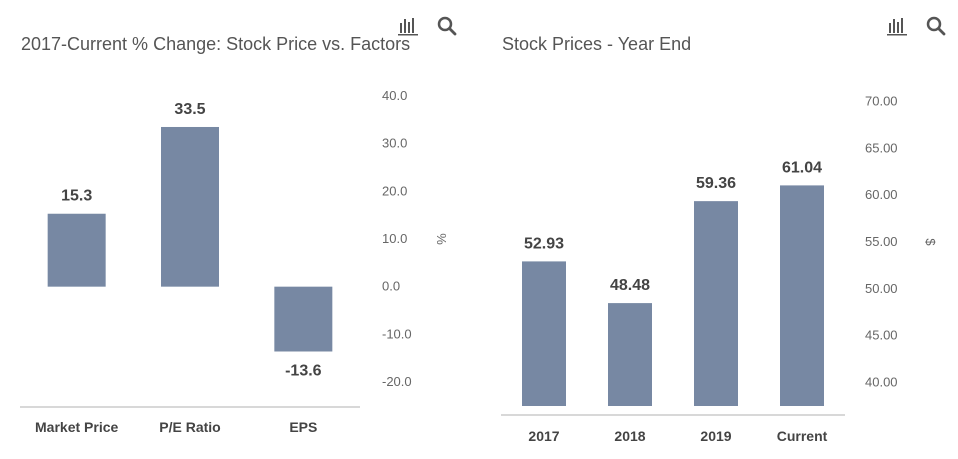 Image resolution: width=958 pixels, height=459 pixels. I want to click on y-tick-label: 40.00, so click(881, 382).